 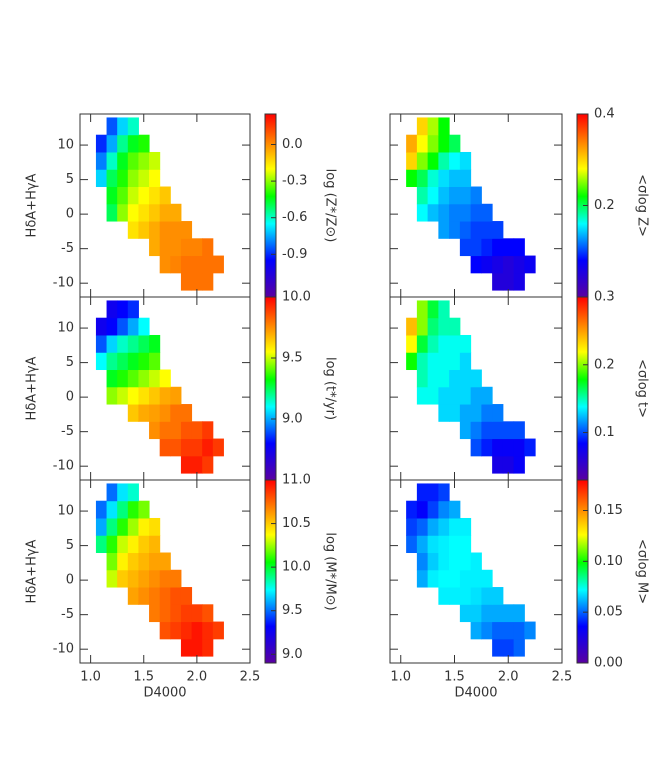 What do you see at coordinates (63, 649) in the screenshot?
I see `y-tick-label: -10` at bounding box center [63, 649].